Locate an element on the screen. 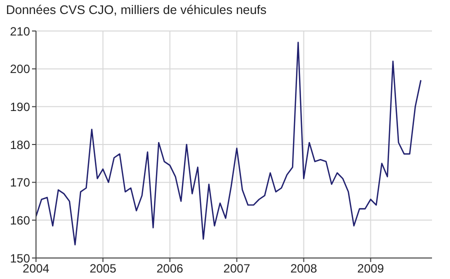  y-tick-label: 180 is located at coordinates (20, 145).